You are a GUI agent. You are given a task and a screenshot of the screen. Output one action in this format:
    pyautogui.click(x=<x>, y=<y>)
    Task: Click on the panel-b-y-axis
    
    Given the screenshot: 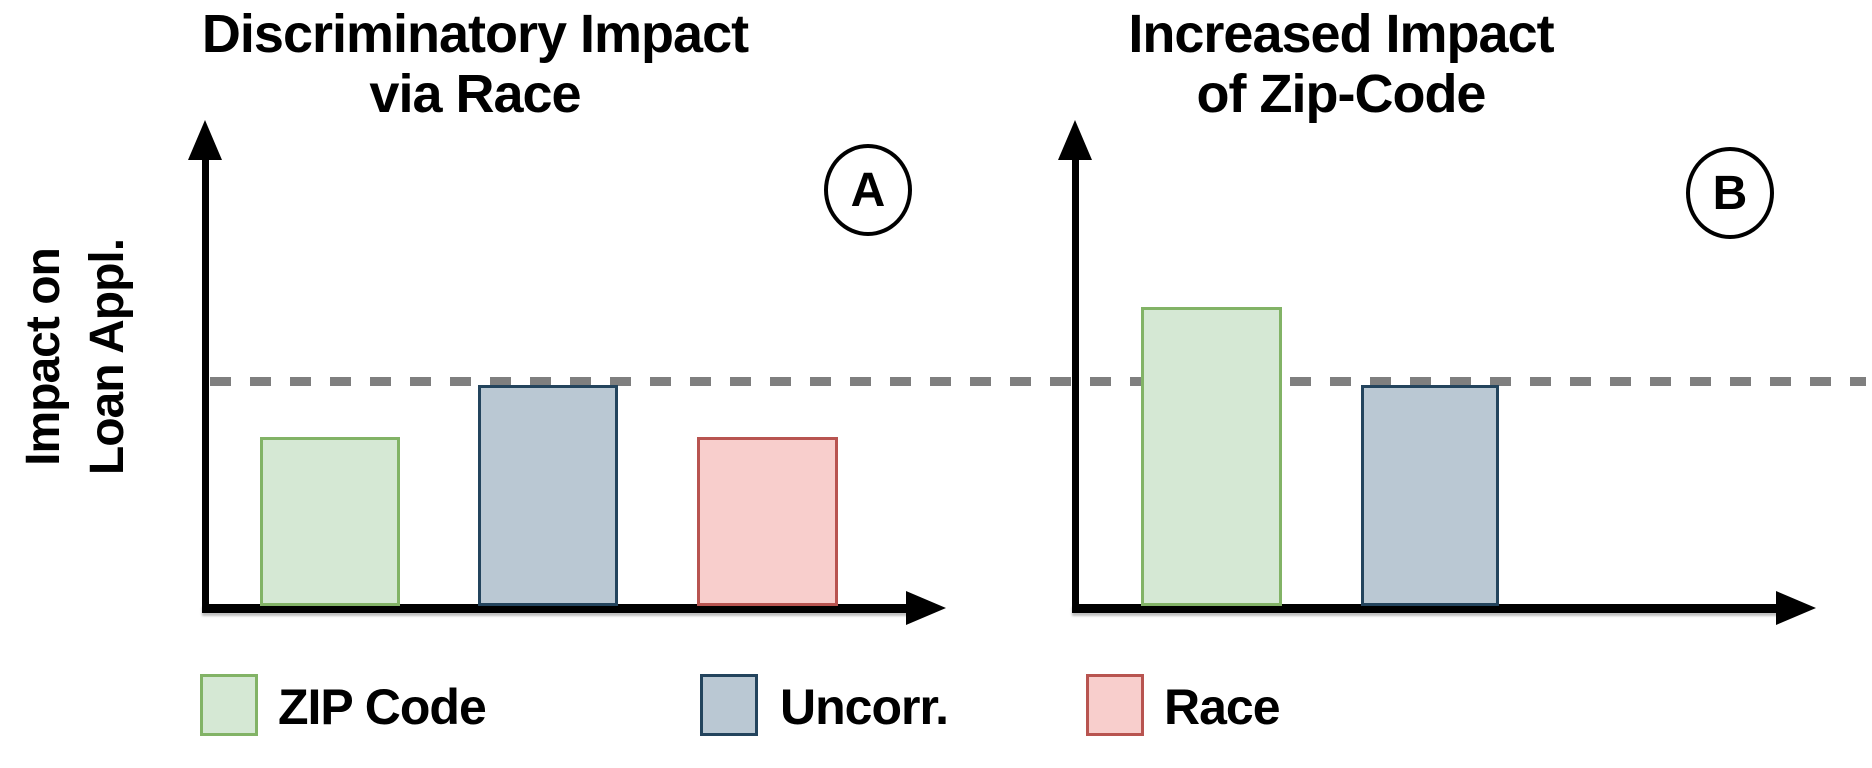 What is the action you would take?
    pyautogui.click(x=1075, y=385)
    